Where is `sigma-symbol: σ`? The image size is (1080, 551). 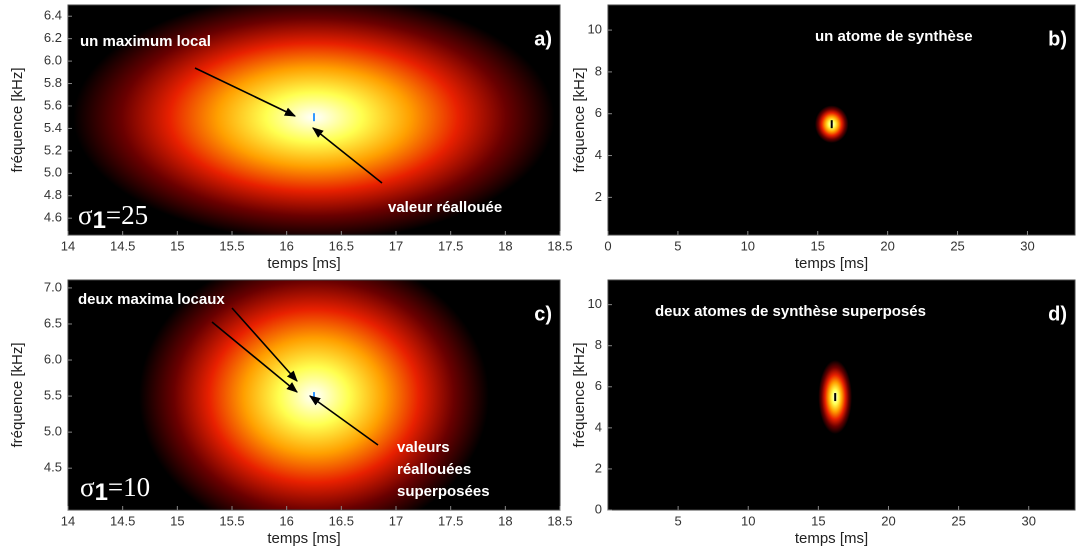 sigma-symbol: σ is located at coordinates (85, 215).